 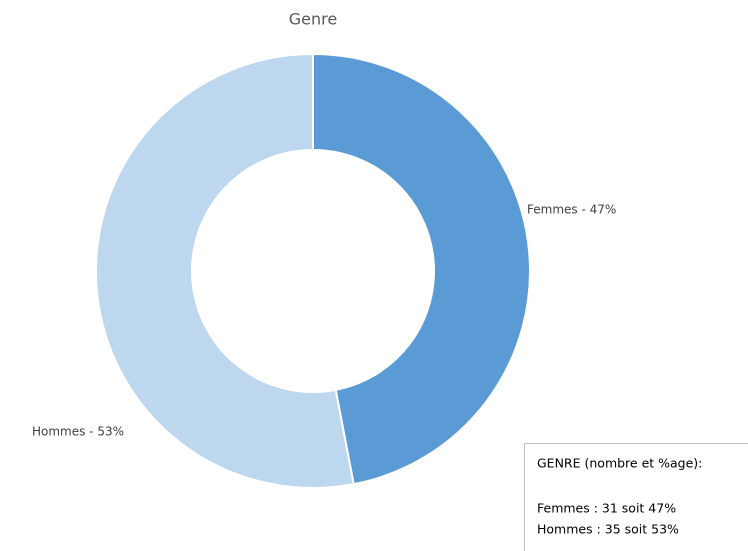 I want to click on data-label: Femmes - 47%, so click(x=571, y=210).